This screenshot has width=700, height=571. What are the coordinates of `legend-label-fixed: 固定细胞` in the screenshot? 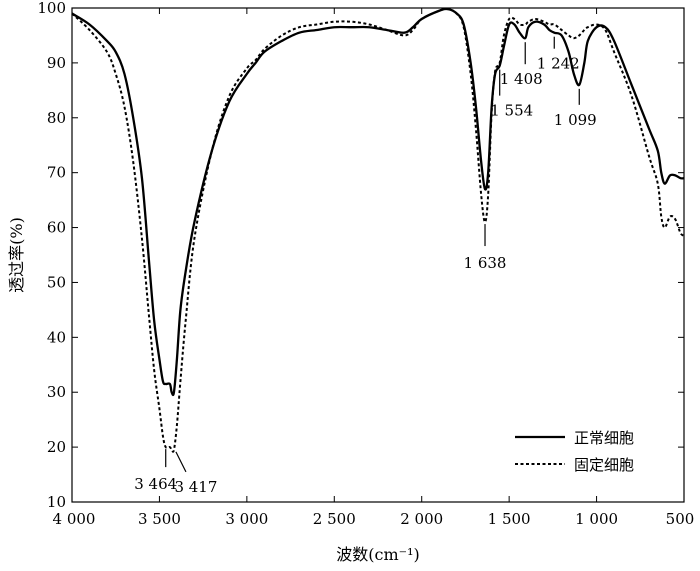 It's located at (604, 465).